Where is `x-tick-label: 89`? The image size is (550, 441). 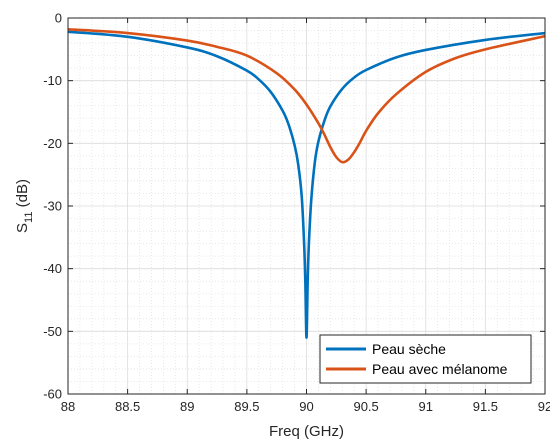
x-tick-label: 89 is located at coordinates (187, 406).